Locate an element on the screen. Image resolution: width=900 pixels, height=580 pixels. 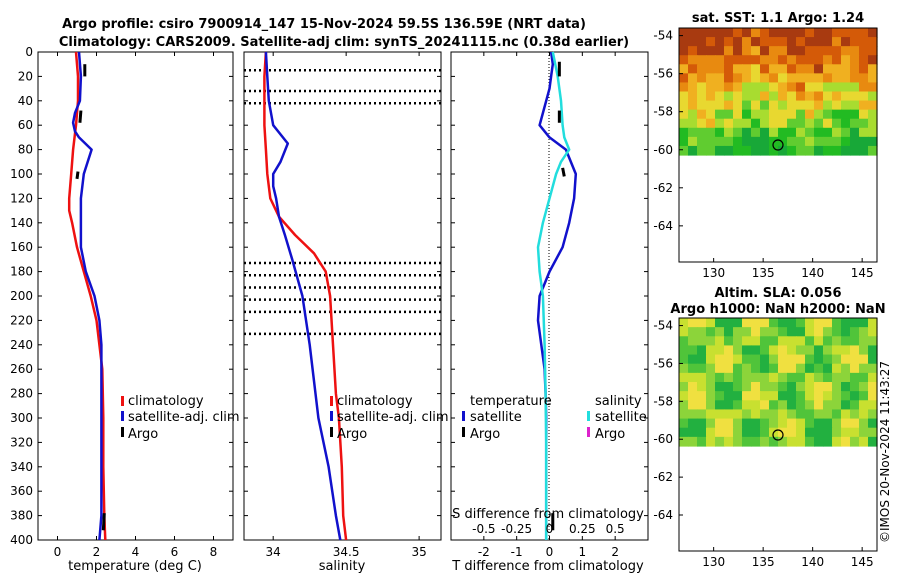
y-tick-label: 160 is located at coordinates (21, 247).